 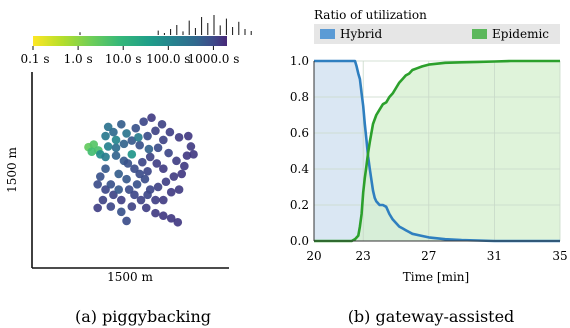 What do you see at coordinates (428, 256) in the screenshot?
I see `x-tick-label: 27` at bounding box center [428, 256].